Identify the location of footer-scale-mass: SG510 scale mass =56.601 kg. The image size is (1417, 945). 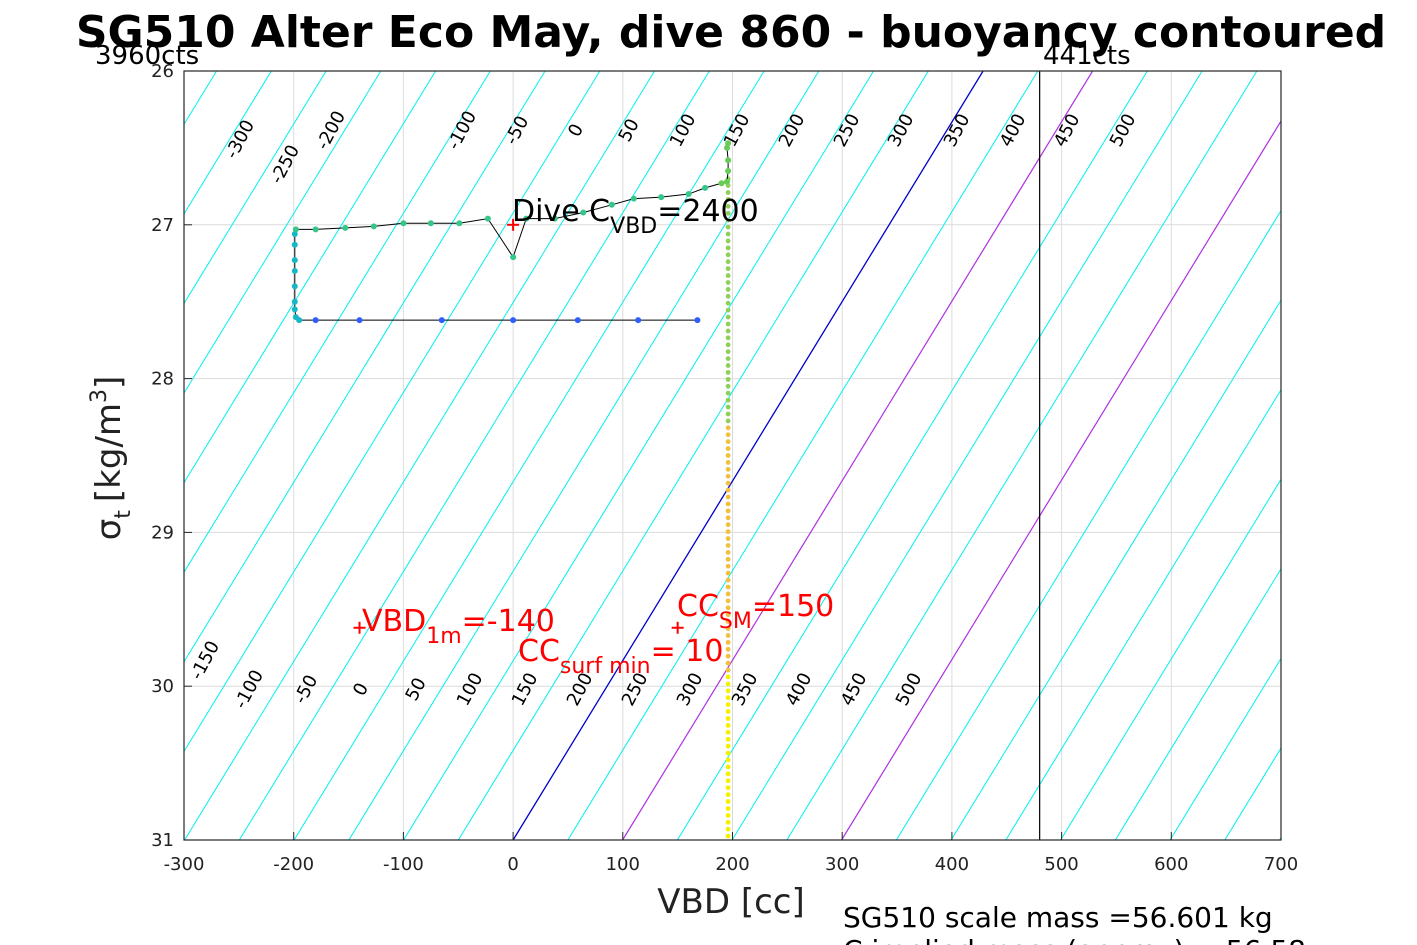
(1058, 917).